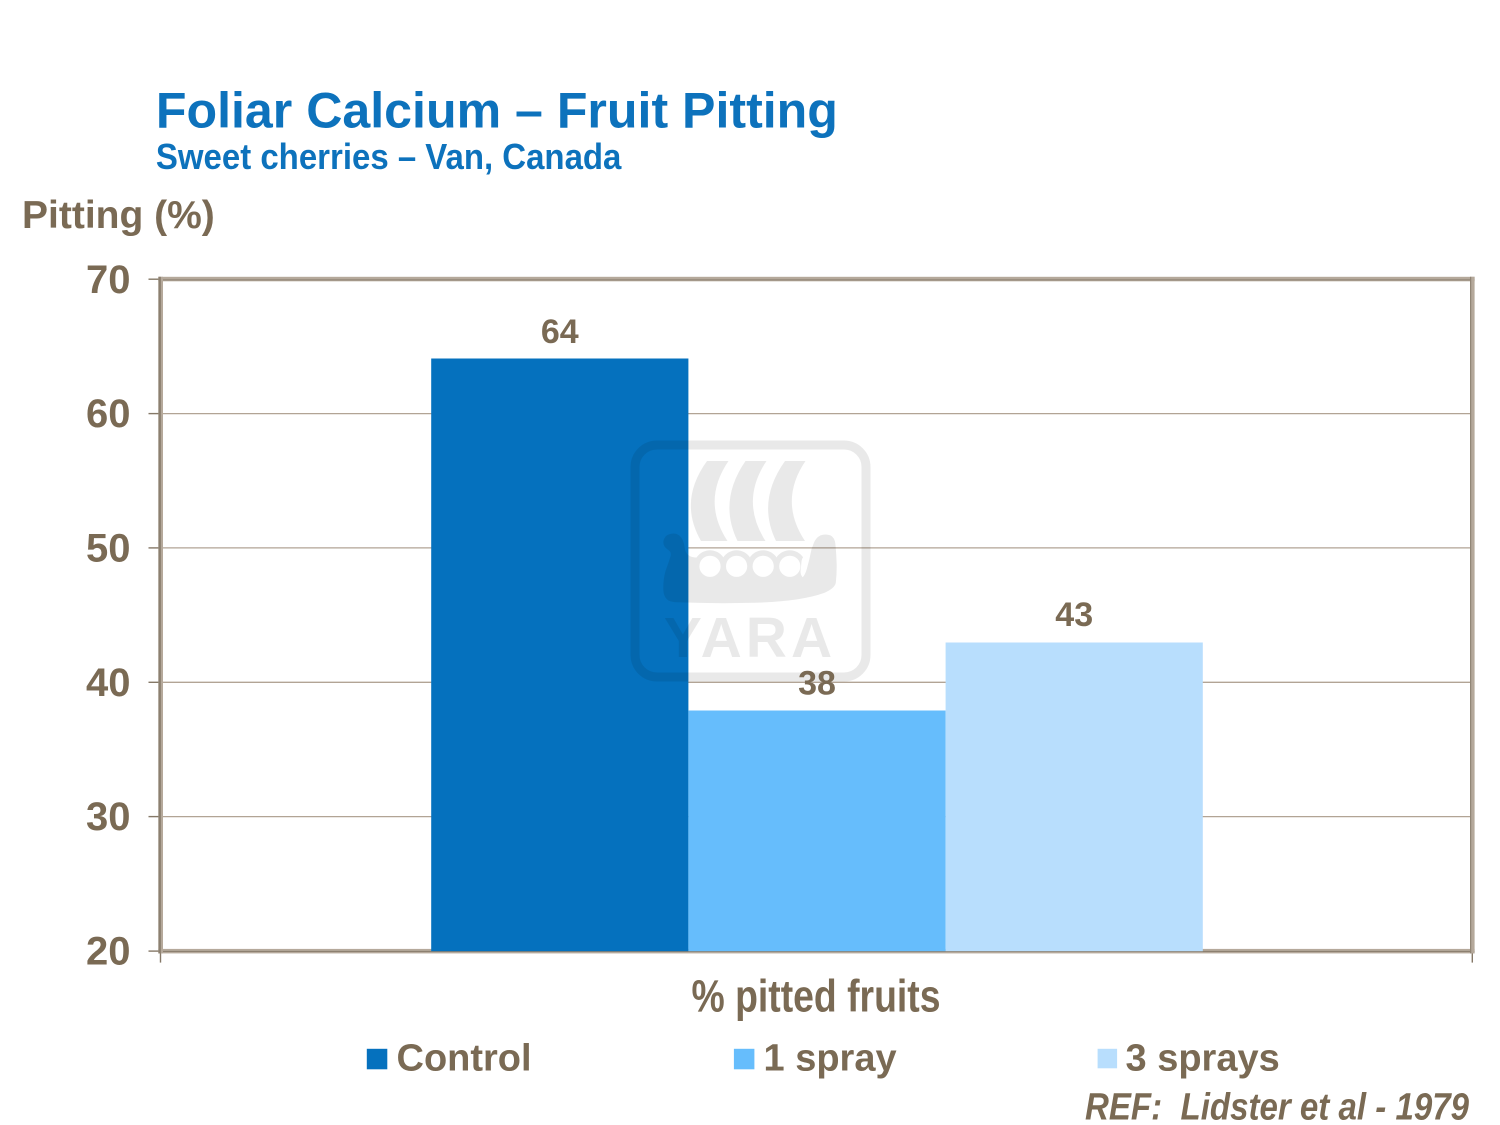  What do you see at coordinates (108, 549) in the screenshot?
I see `svg-text: 50` at bounding box center [108, 549].